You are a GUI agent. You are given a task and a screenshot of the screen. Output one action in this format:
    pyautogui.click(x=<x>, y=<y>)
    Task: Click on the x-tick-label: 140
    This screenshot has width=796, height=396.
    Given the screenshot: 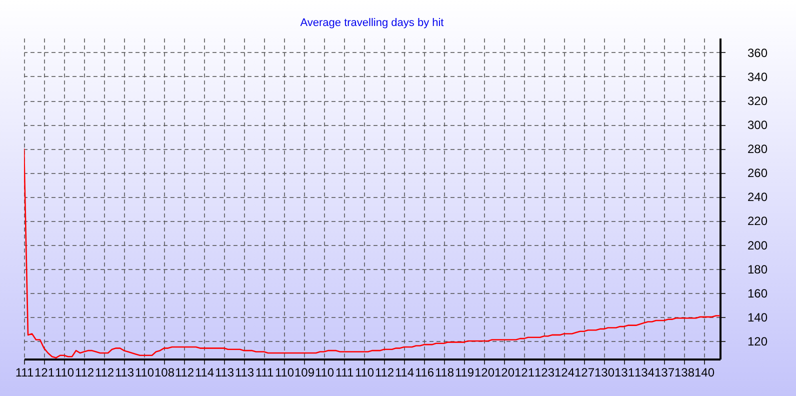 What is the action you would take?
    pyautogui.click(x=704, y=373)
    